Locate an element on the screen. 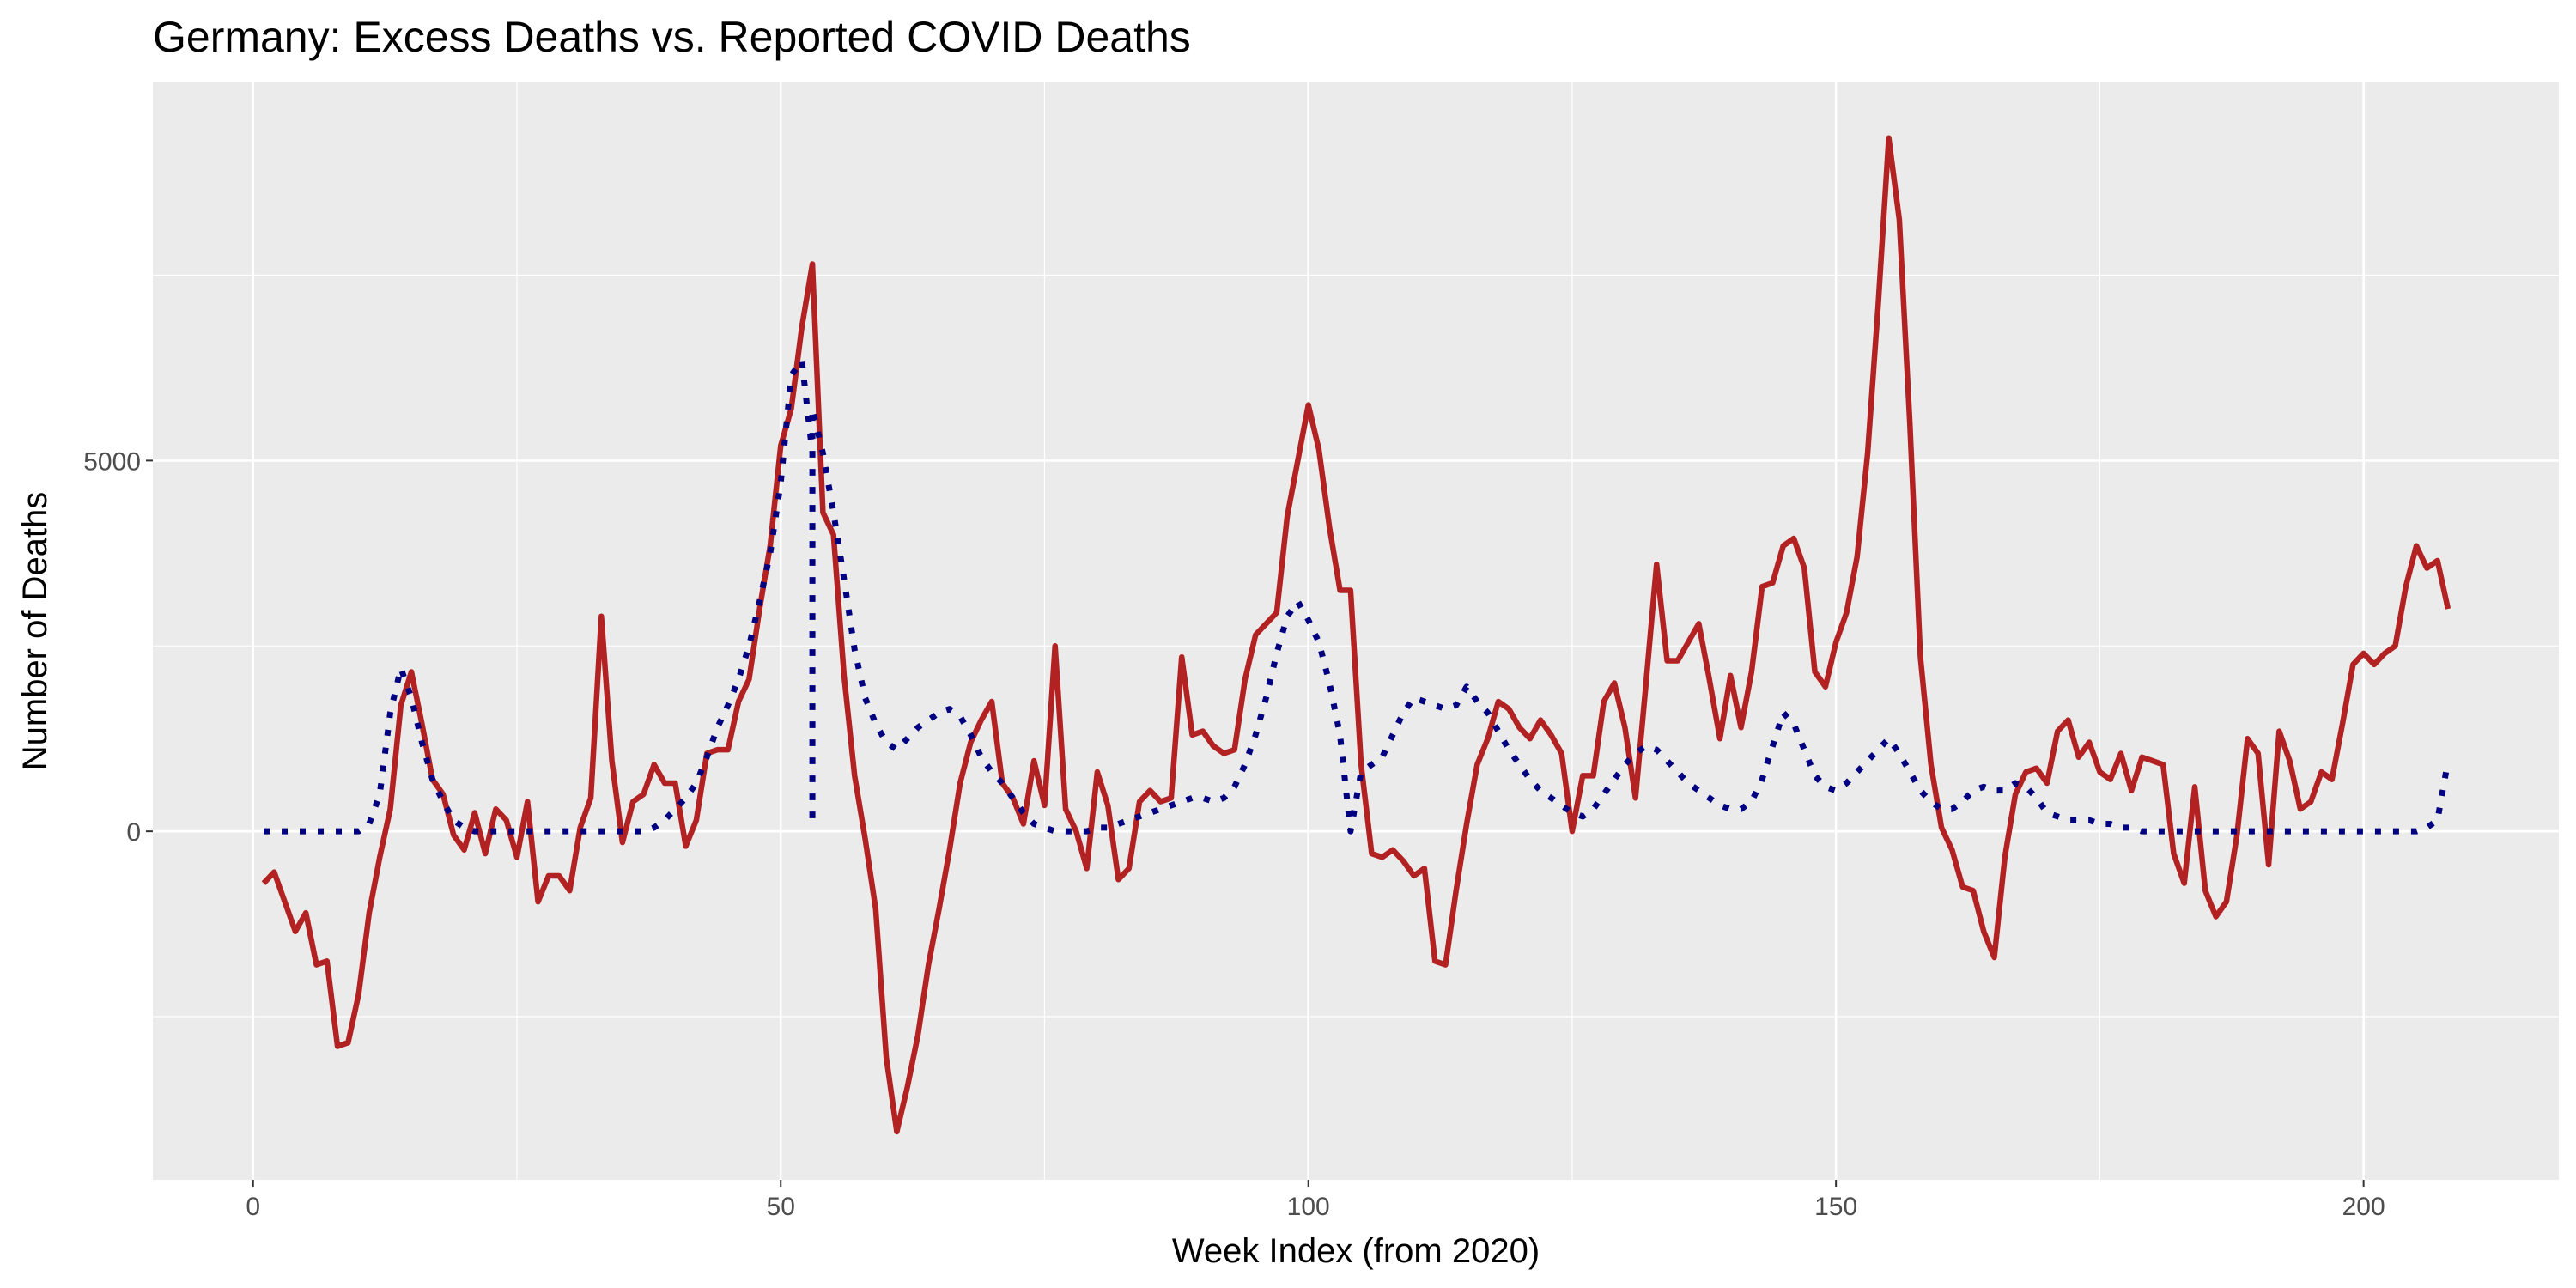 The width and height of the screenshot is (2576, 1288). x-tick-label: 0 is located at coordinates (253, 1207).